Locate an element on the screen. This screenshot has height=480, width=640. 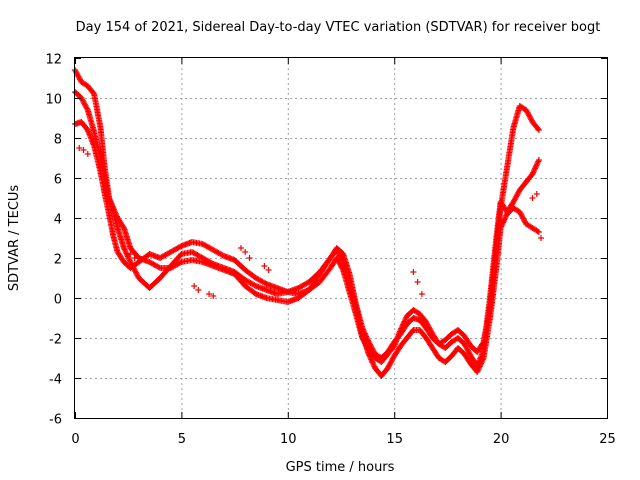
y-tick-label: 10 is located at coordinates (53, 100).